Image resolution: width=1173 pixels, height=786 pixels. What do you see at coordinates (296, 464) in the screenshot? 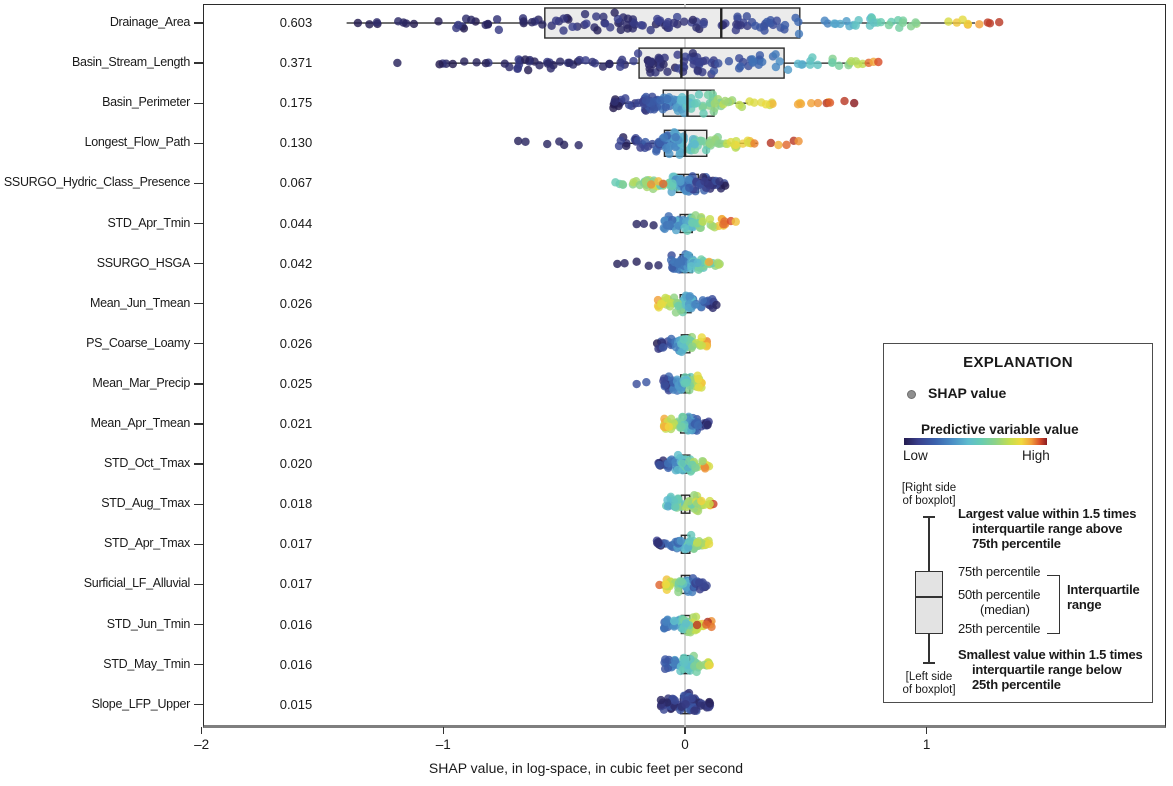
I see `importance-value: 0.020` at bounding box center [296, 464].